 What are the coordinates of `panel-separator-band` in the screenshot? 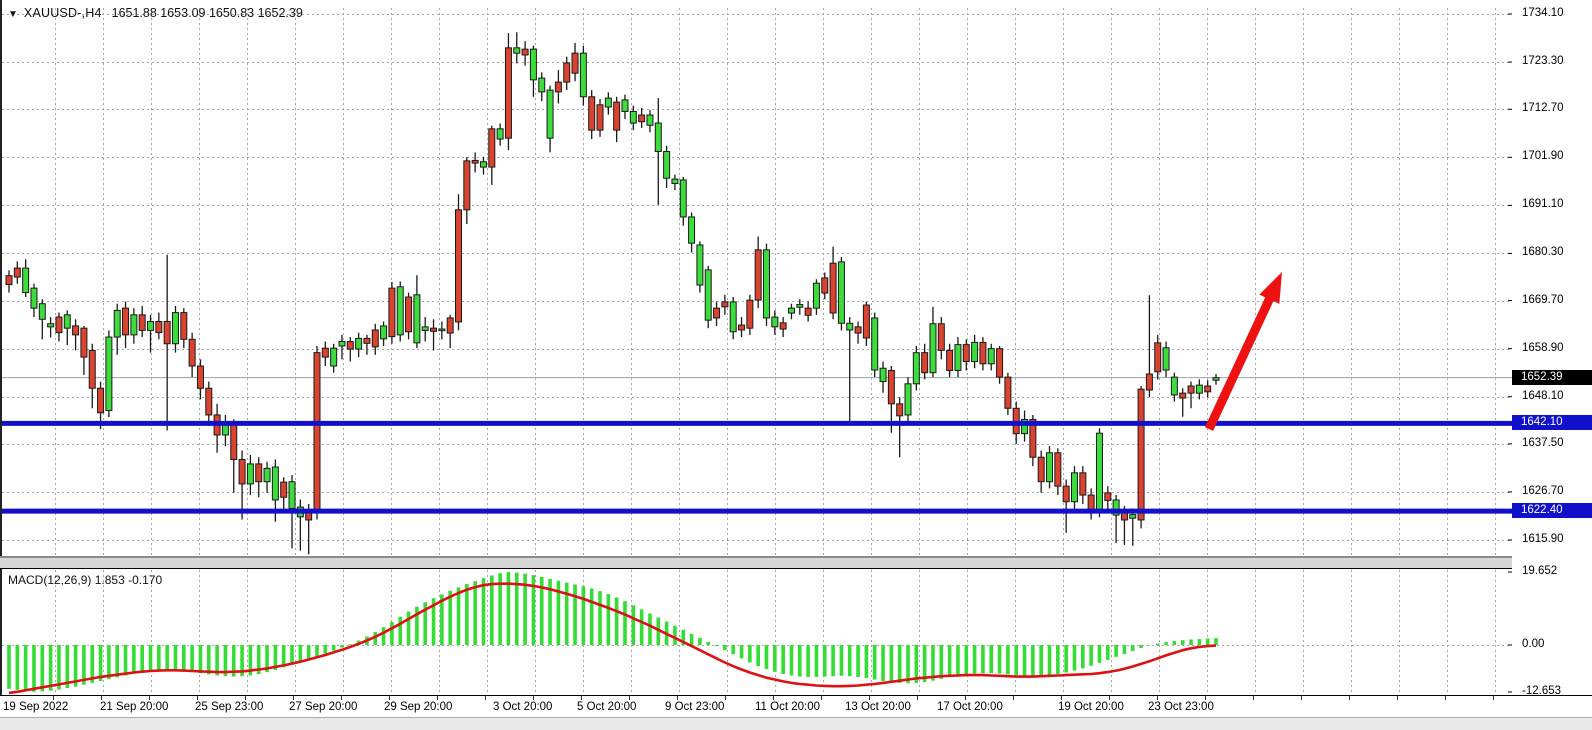 It's located at (756, 563).